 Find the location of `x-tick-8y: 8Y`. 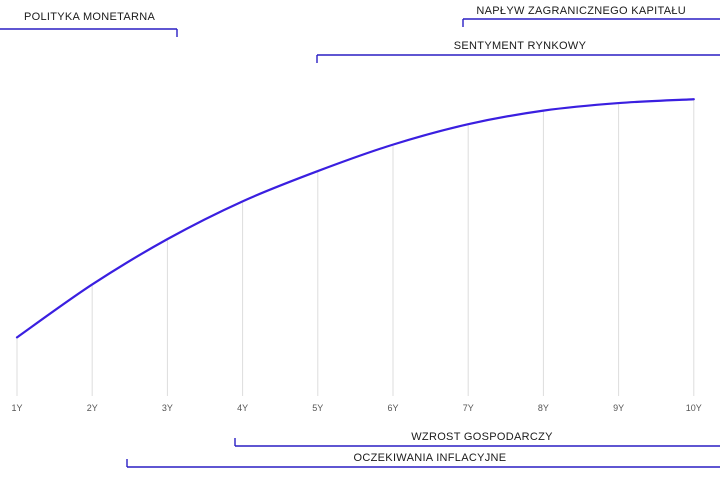

x-tick-8y: 8Y is located at coordinates (543, 408).